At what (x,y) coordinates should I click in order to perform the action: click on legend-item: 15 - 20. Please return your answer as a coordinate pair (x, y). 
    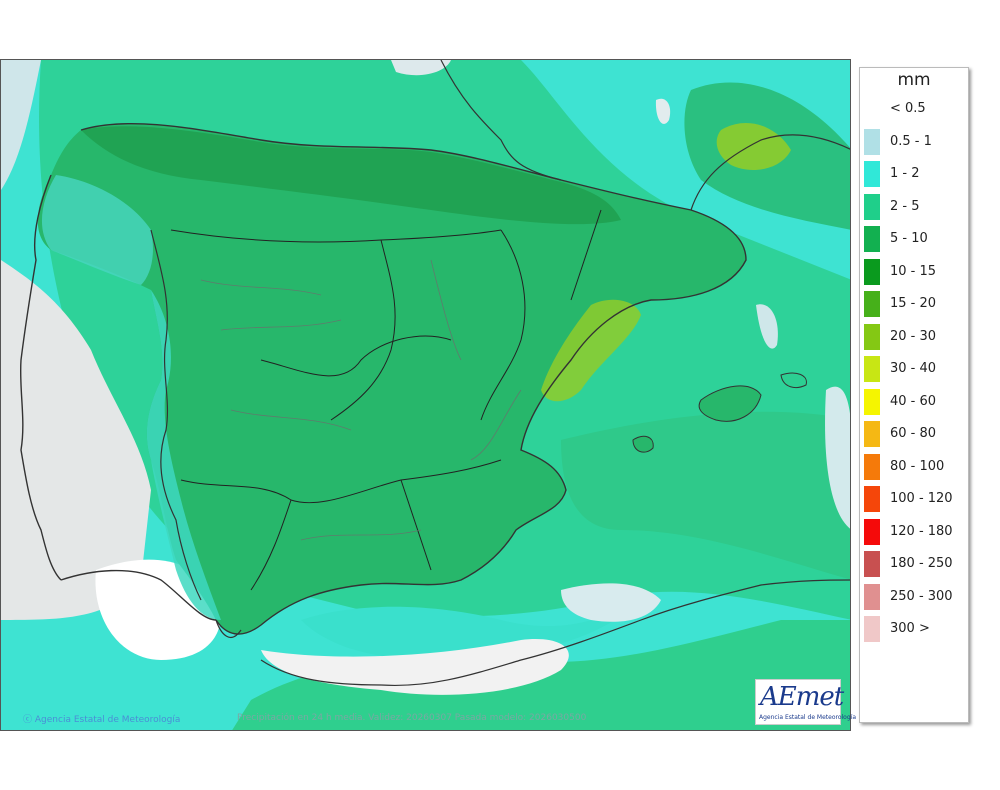
    Looking at the image, I should click on (914, 304).